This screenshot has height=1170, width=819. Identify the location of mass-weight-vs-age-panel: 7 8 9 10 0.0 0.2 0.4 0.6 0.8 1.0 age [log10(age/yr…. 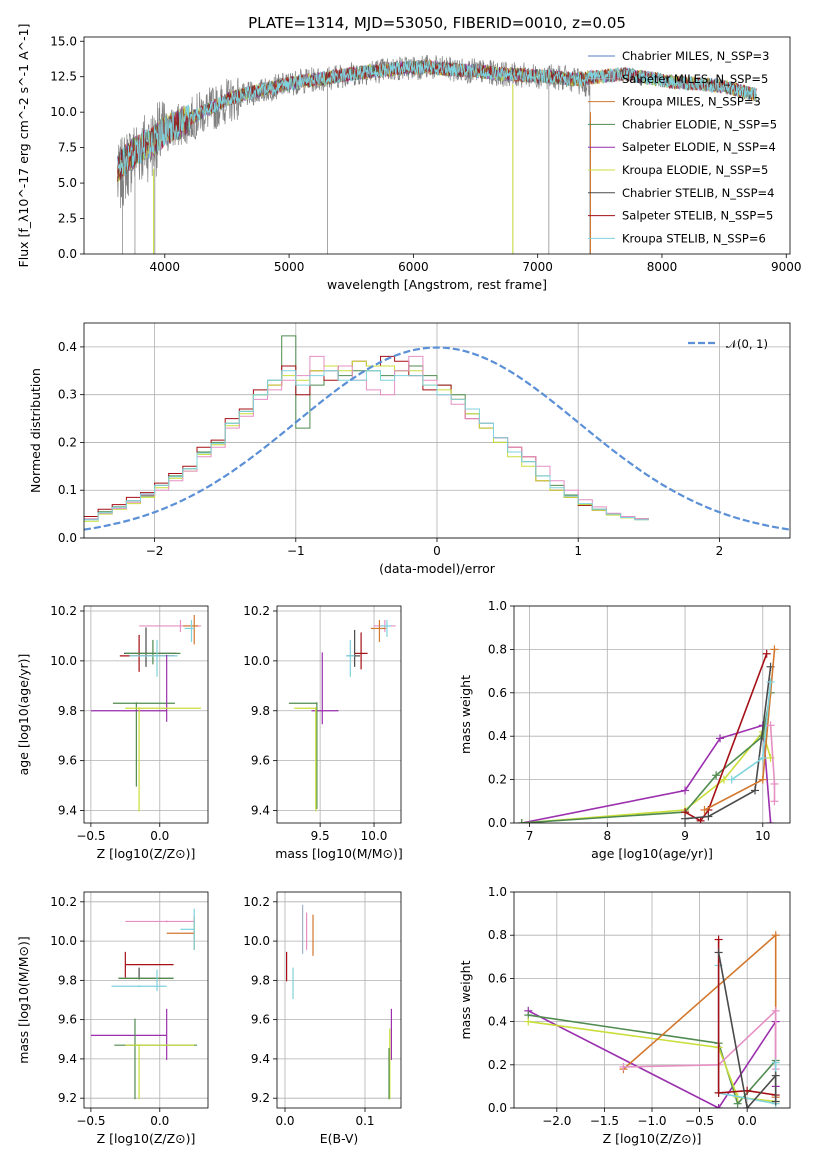
(624, 730).